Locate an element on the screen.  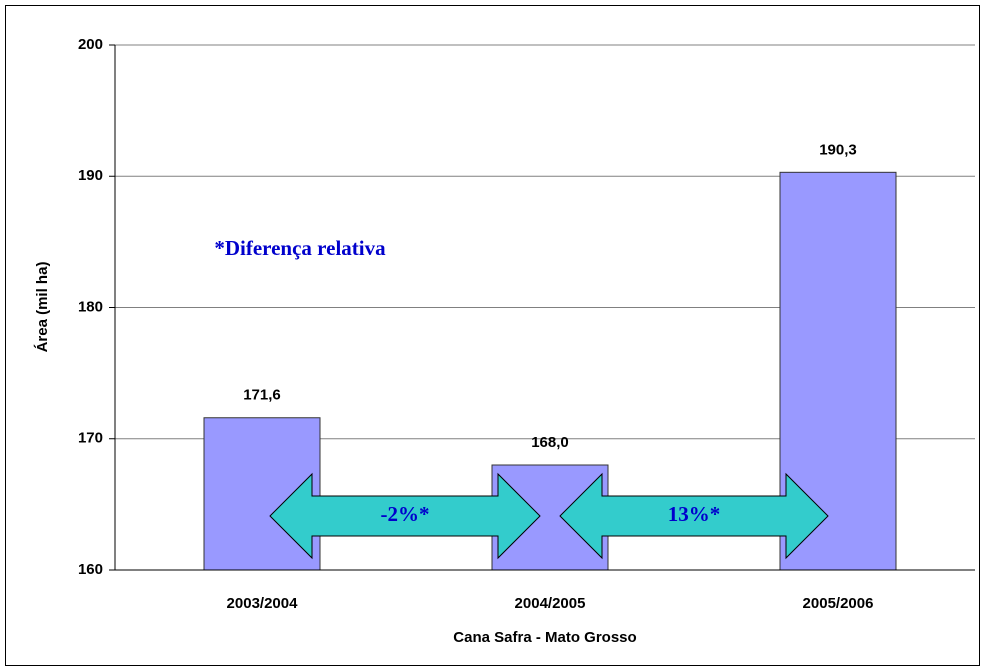
y-tick-label: 160 is located at coordinates (90, 569).